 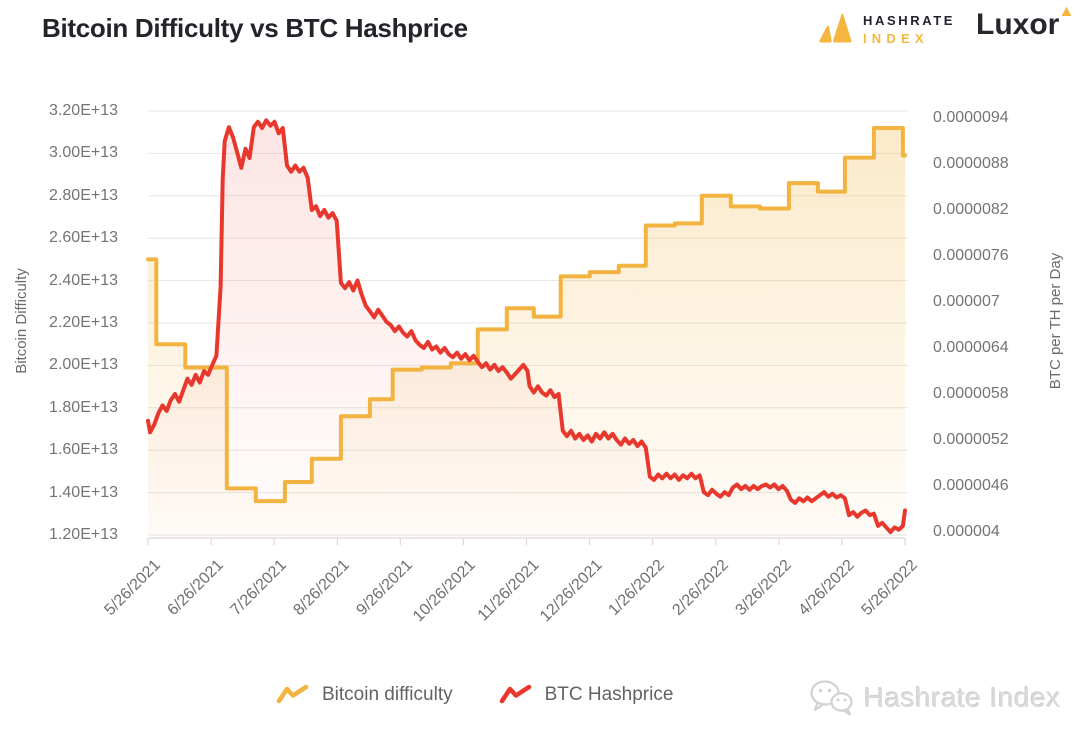 I want to click on left-axis-tick-label: 3.00E+13, so click(x=83, y=153).